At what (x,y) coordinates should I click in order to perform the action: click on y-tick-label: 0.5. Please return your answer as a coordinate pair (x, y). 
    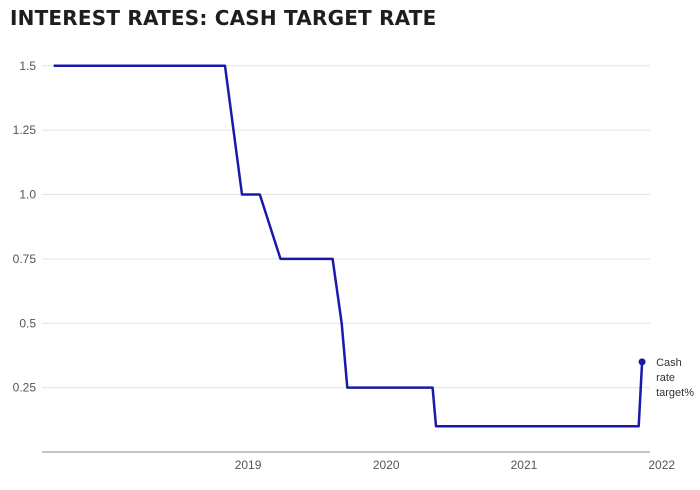
    Looking at the image, I should click on (27, 323).